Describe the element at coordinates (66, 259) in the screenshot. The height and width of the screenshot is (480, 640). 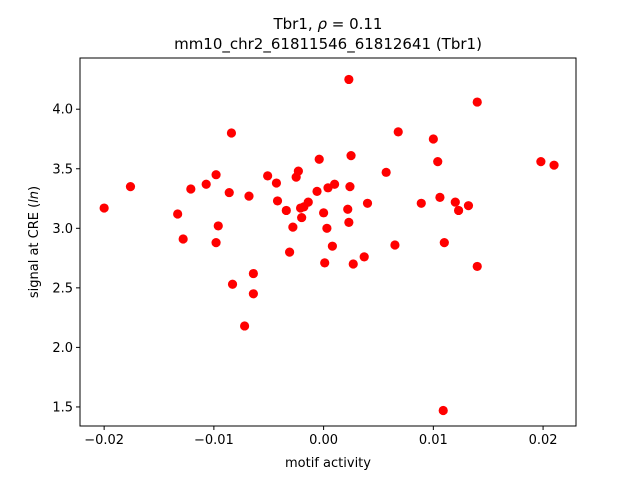
I see `y-axis: 1.5 2.0 2.5 3.0 3.5 4.0` at that location.